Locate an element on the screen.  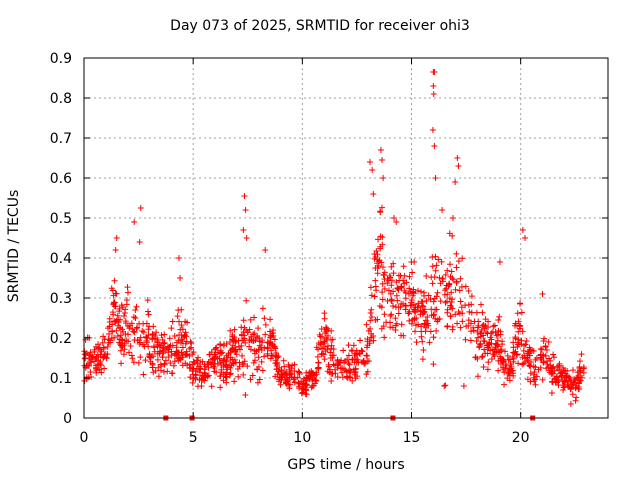
x-tick-label: 10 is located at coordinates (302, 438).